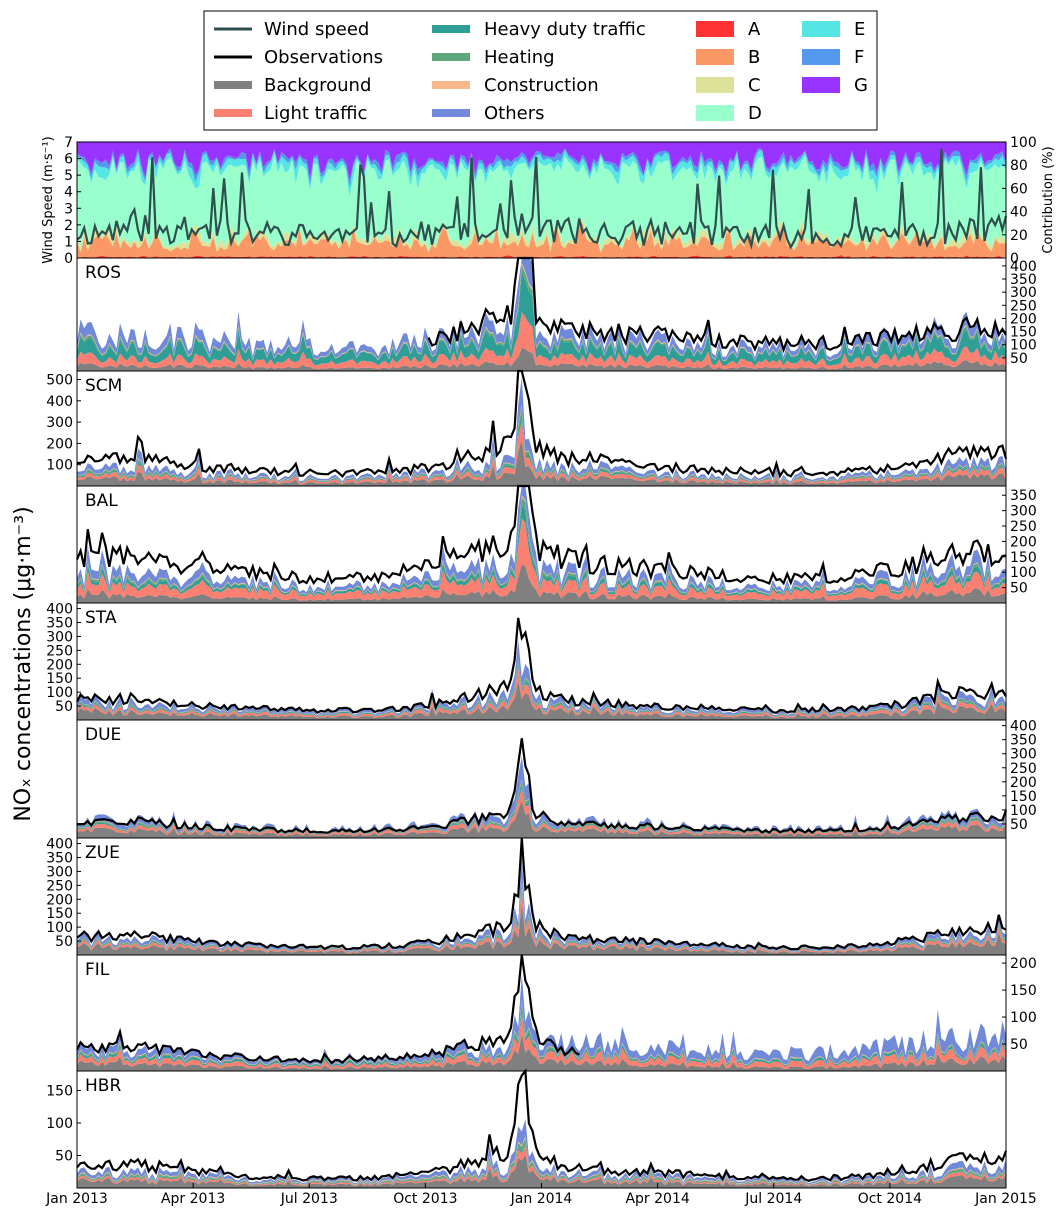  Describe the element at coordinates (103, 386) in the screenshot. I see `station-label: SCM` at that location.